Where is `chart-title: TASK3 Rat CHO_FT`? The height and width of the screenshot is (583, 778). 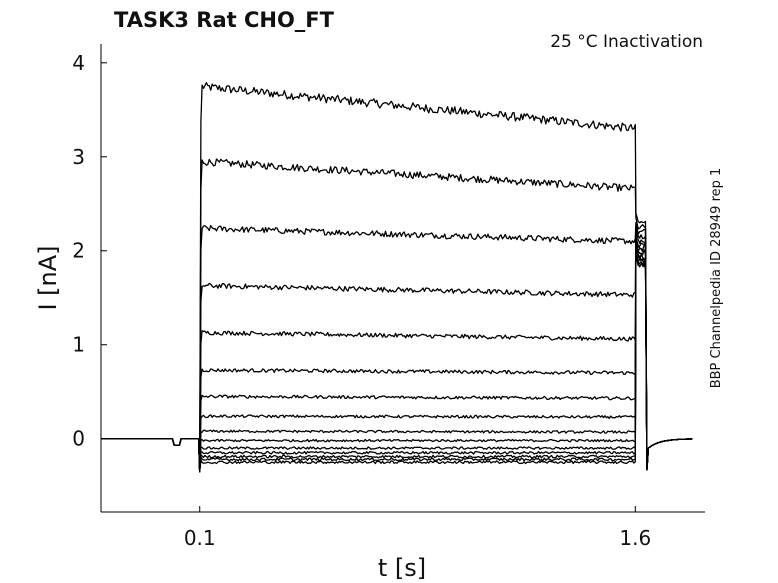 chart-title: TASK3 Rat CHO_FT is located at coordinates (224, 20).